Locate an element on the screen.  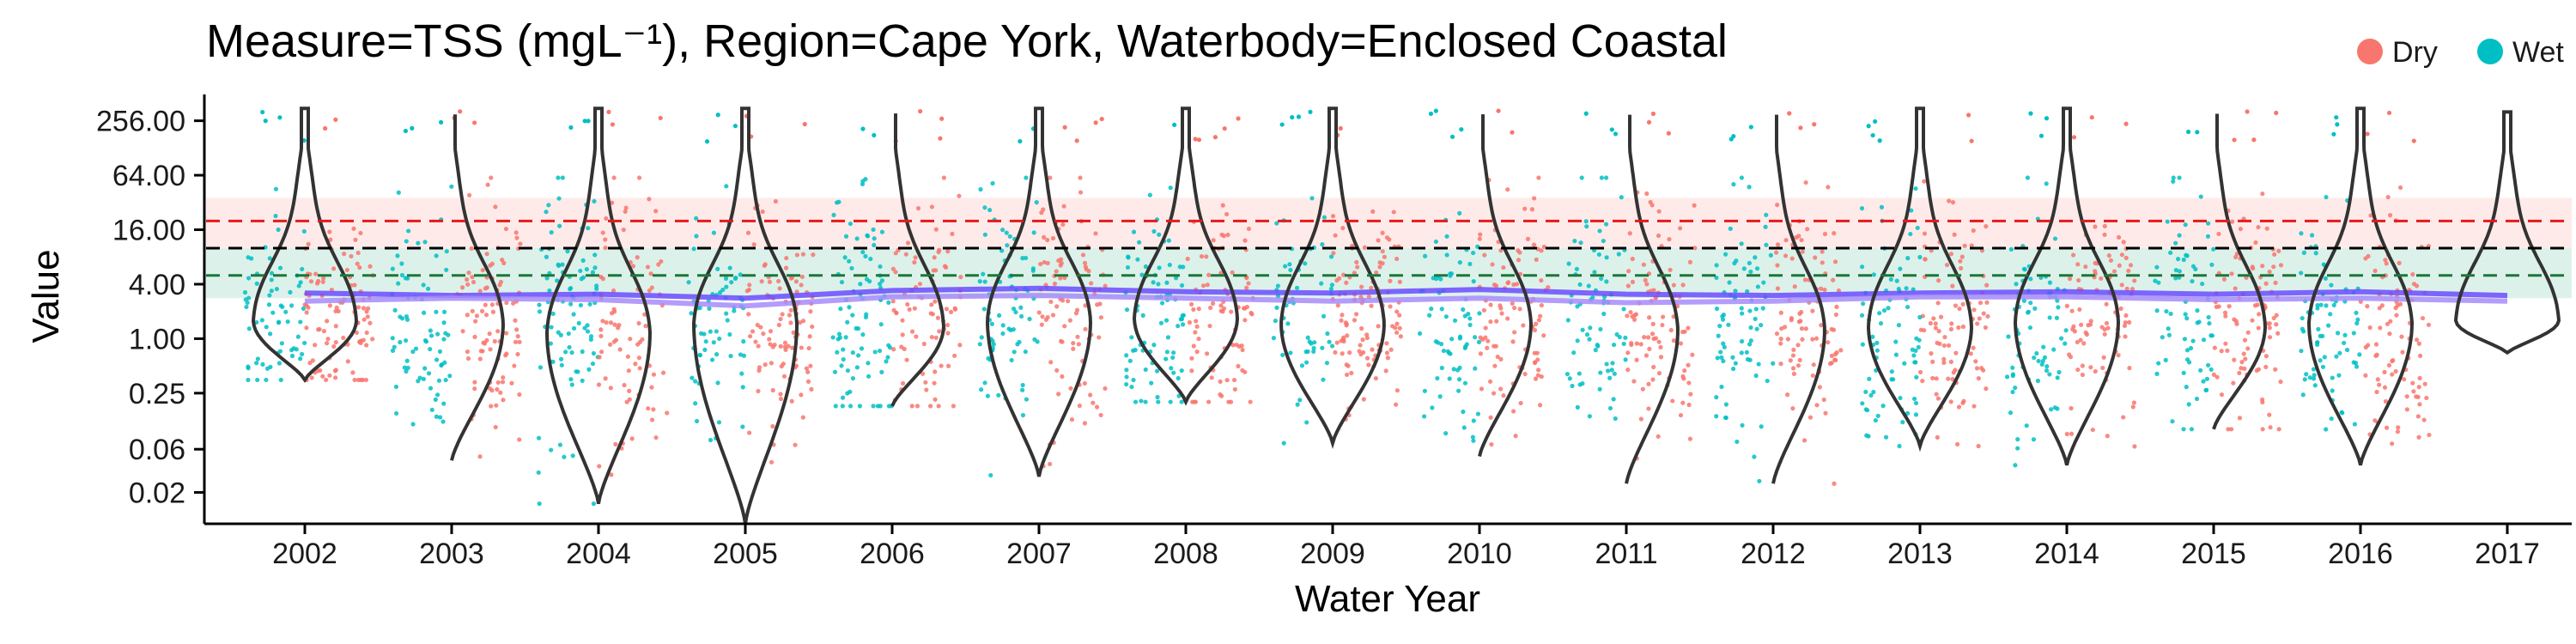
y-tick-label: 1.00 is located at coordinates (157, 339).